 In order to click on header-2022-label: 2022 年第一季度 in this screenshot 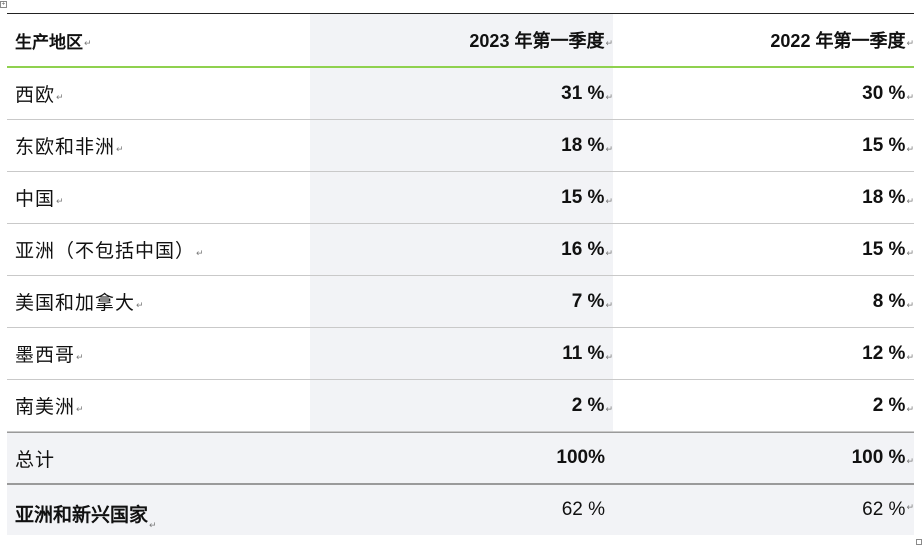, I will do `click(838, 41)`.